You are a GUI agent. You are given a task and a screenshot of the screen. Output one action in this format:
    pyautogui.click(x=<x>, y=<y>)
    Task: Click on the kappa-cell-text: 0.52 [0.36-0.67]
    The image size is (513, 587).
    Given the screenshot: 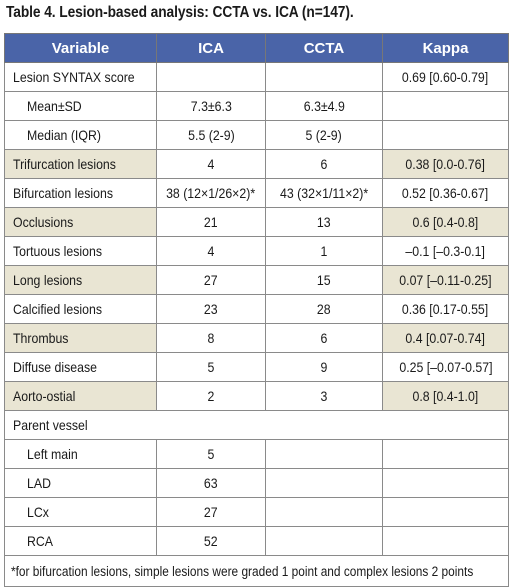 What is the action you would take?
    pyautogui.click(x=445, y=193)
    